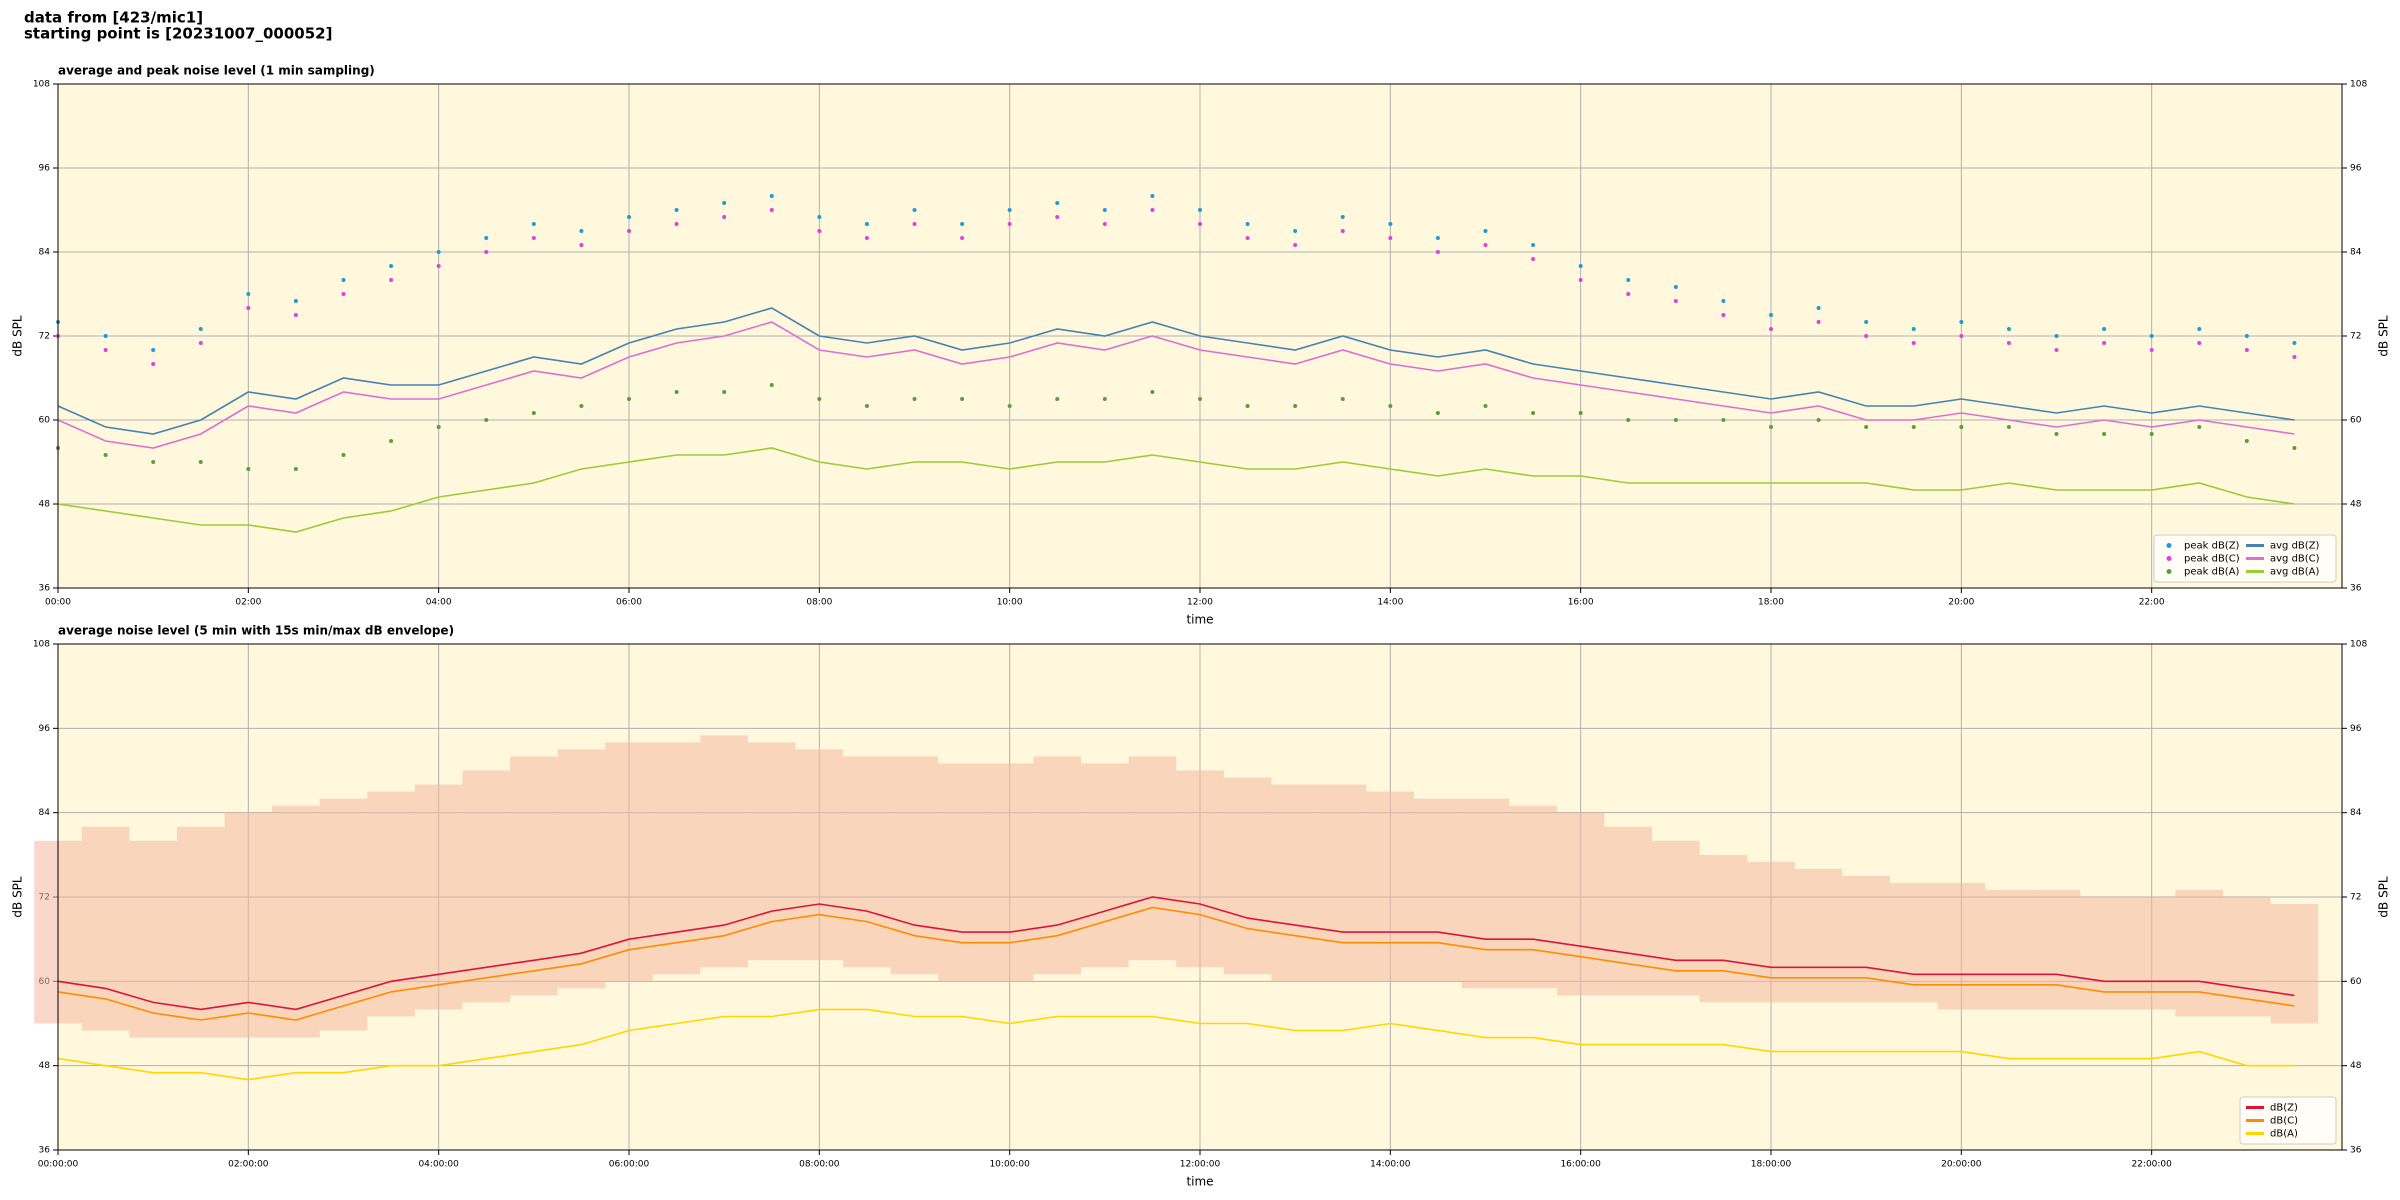  Describe the element at coordinates (178, 34) in the screenshot. I see `header-line: starting point is [20231007_000052]` at that location.